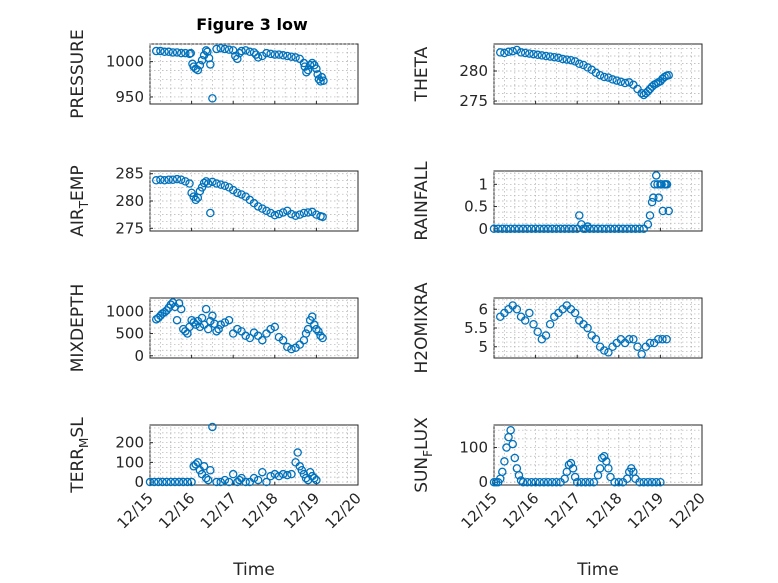  Describe the element at coordinates (79, 455) in the screenshot. I see `y-axis-label: TERRMSL` at that location.